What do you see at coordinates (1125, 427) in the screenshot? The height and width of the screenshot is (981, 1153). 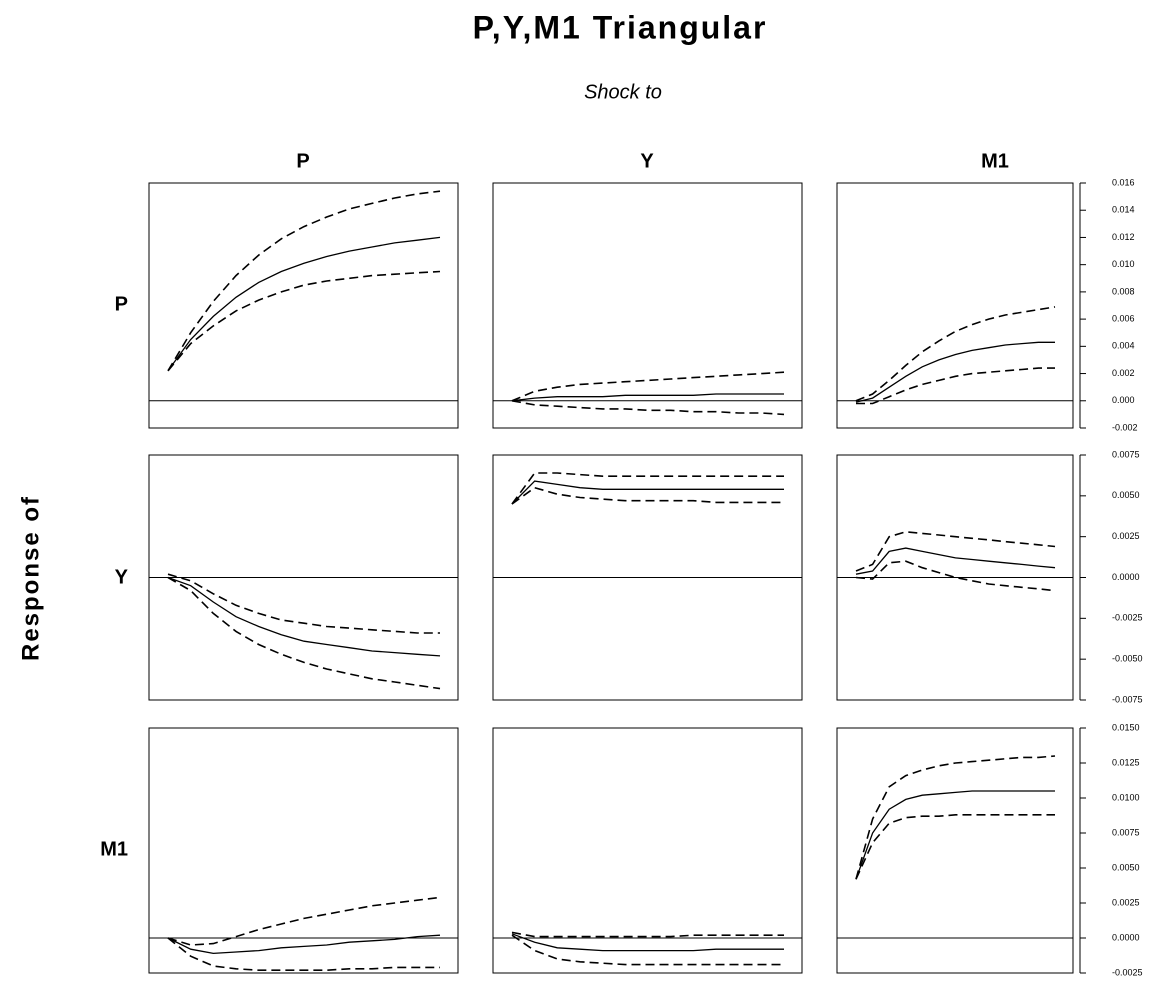 I see `y-tick-label: -0.002` at bounding box center [1125, 427].